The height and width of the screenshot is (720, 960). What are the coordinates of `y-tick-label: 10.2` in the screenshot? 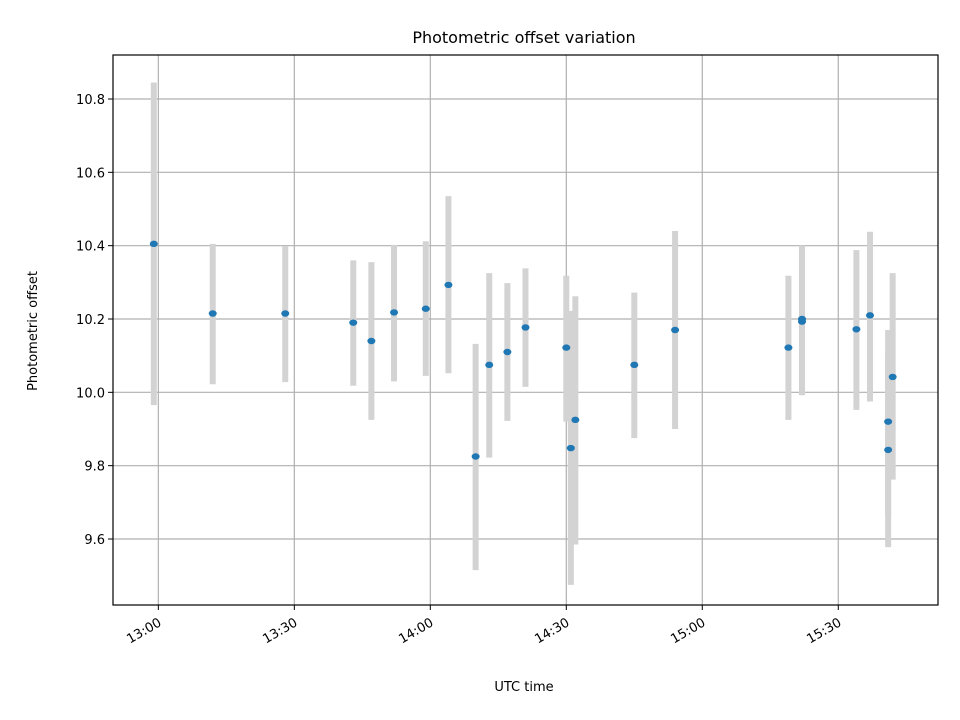 It's located at (90, 320).